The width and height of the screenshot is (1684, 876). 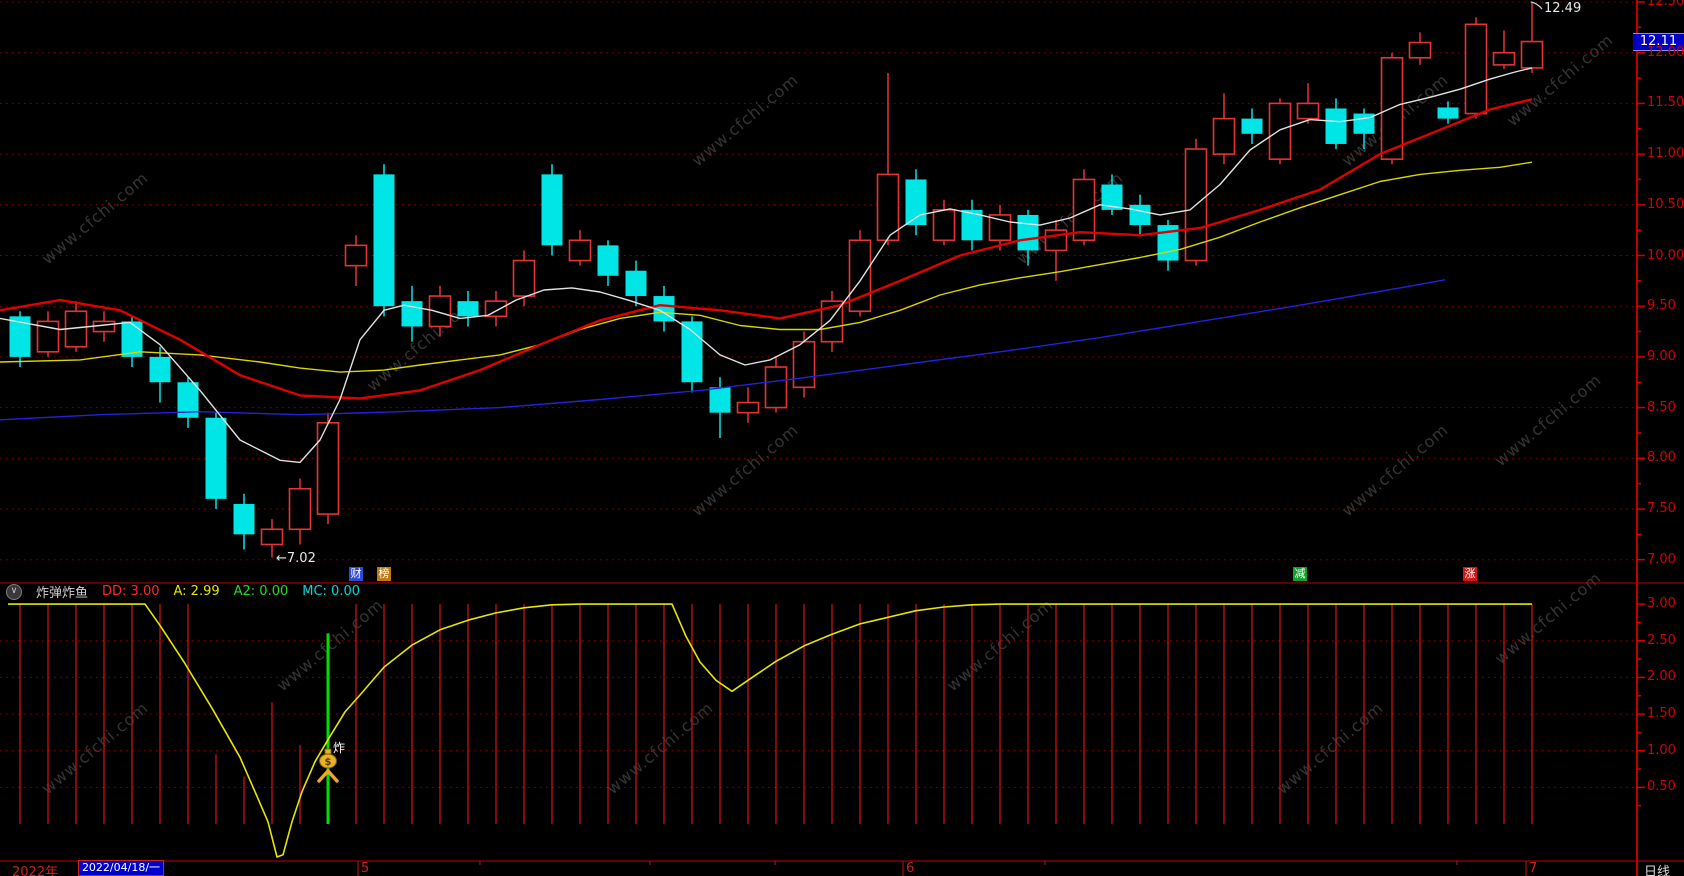 What do you see at coordinates (365, 868) in the screenshot?
I see `month-label: 5` at bounding box center [365, 868].